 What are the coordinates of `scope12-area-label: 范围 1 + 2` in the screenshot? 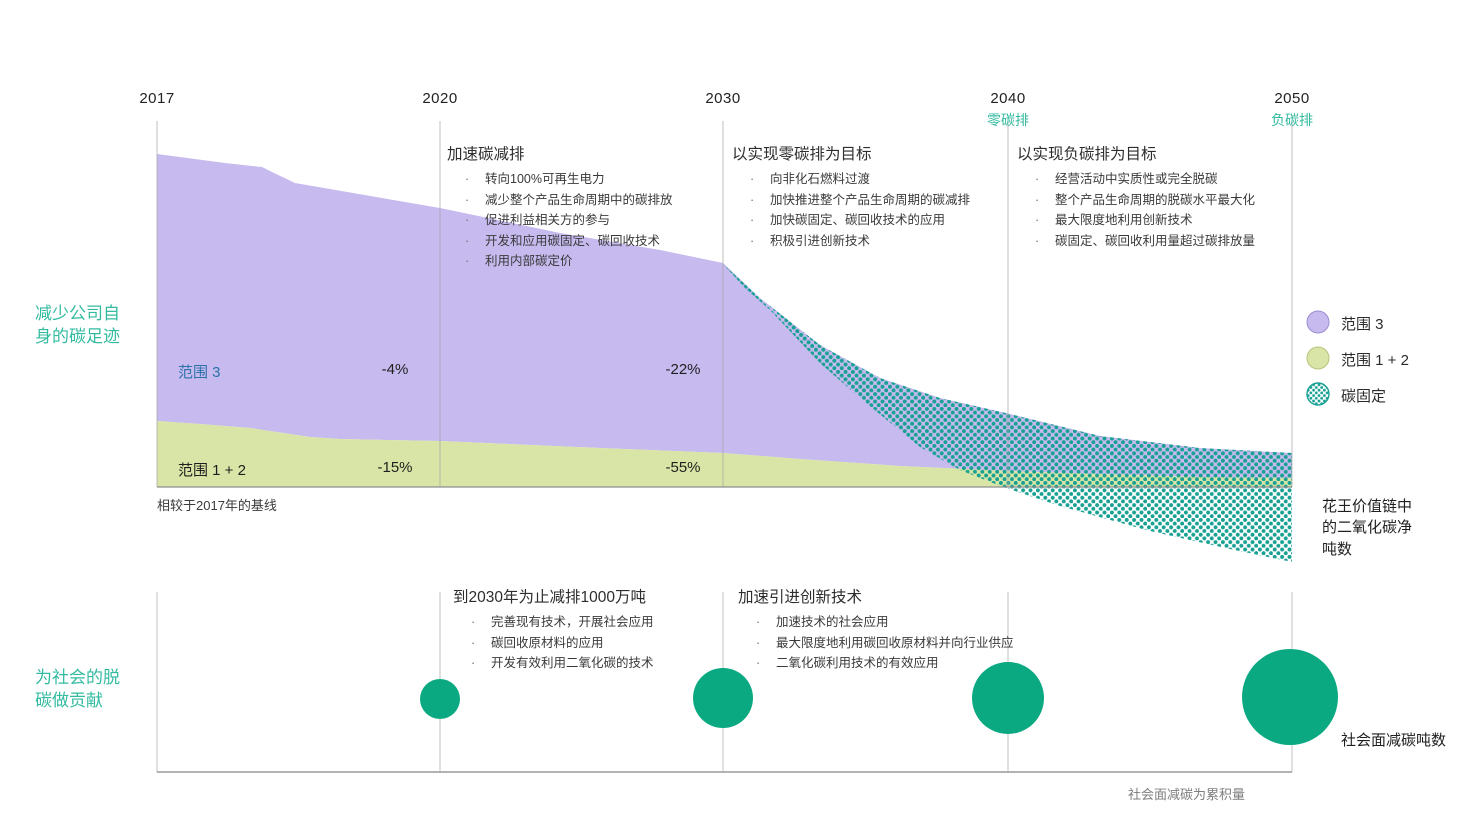 It's located at (212, 470).